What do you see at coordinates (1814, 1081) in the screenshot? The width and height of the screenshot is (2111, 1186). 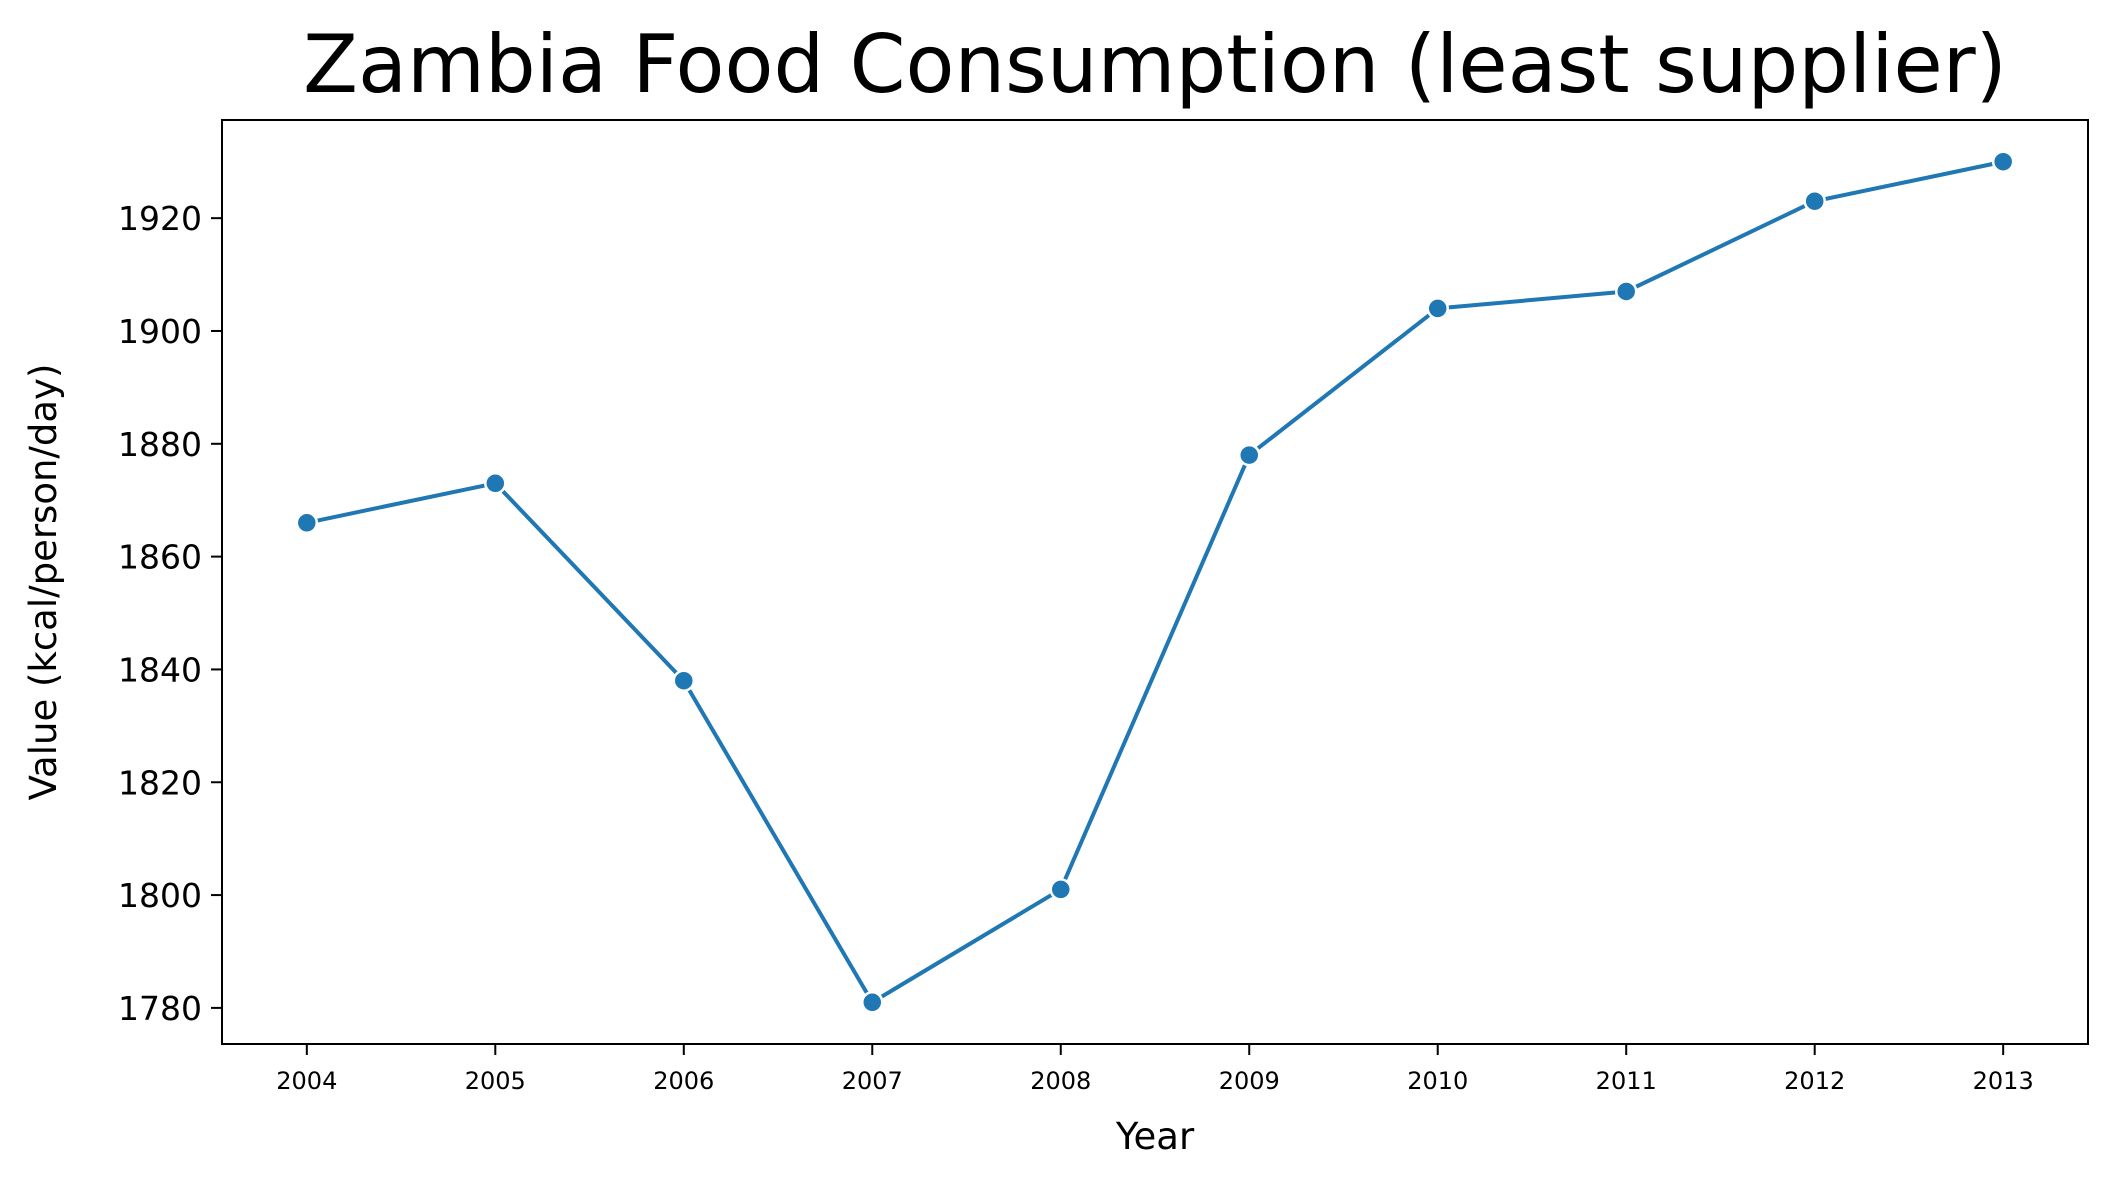 I see `x-tick-label: 2012` at bounding box center [1814, 1081].